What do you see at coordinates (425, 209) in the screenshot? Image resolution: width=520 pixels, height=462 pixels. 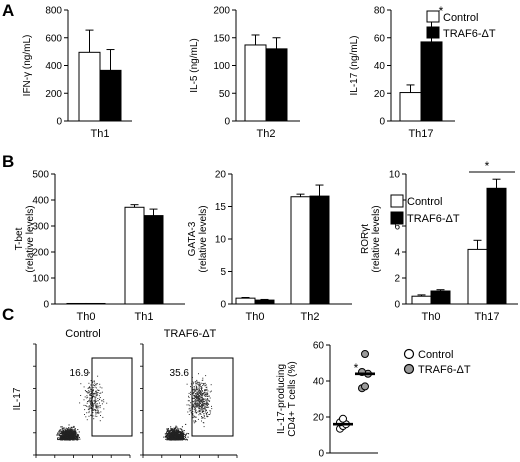 I see `legend-b: Control TRAF6-ΔT` at bounding box center [425, 209].